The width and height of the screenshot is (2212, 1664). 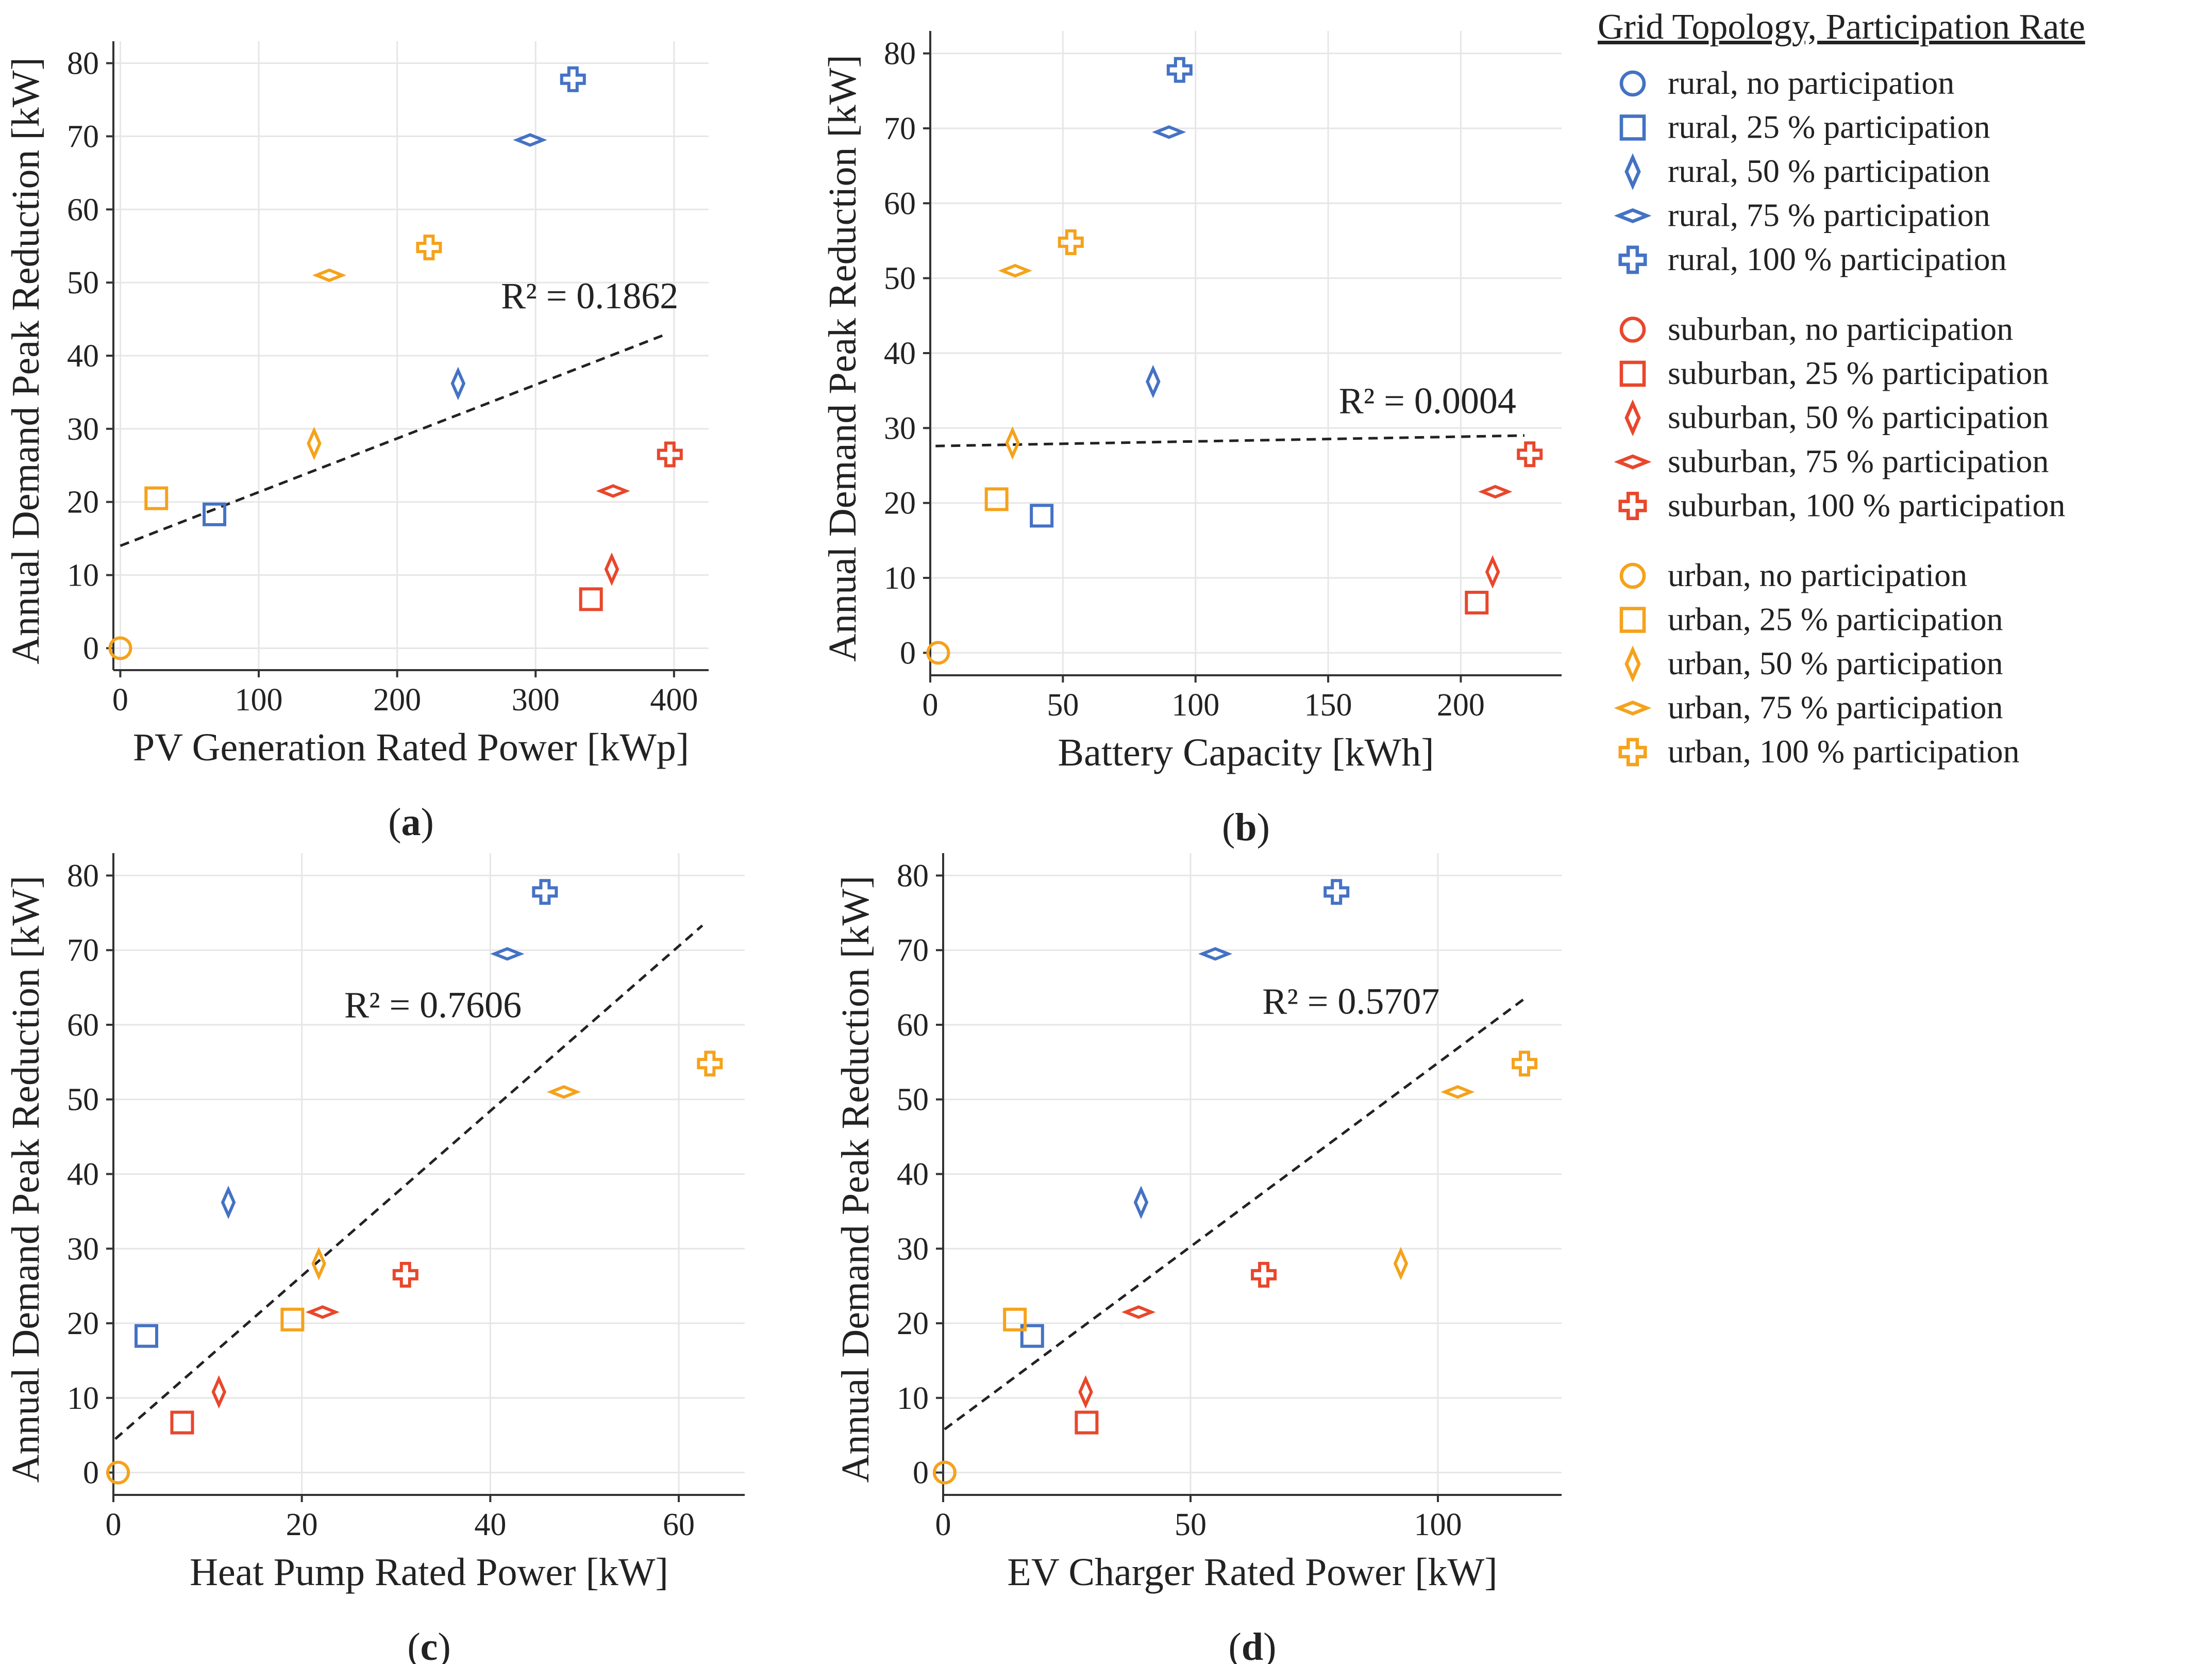 What do you see at coordinates (428, 1644) in the screenshot?
I see `panel-letter: (c)` at bounding box center [428, 1644].